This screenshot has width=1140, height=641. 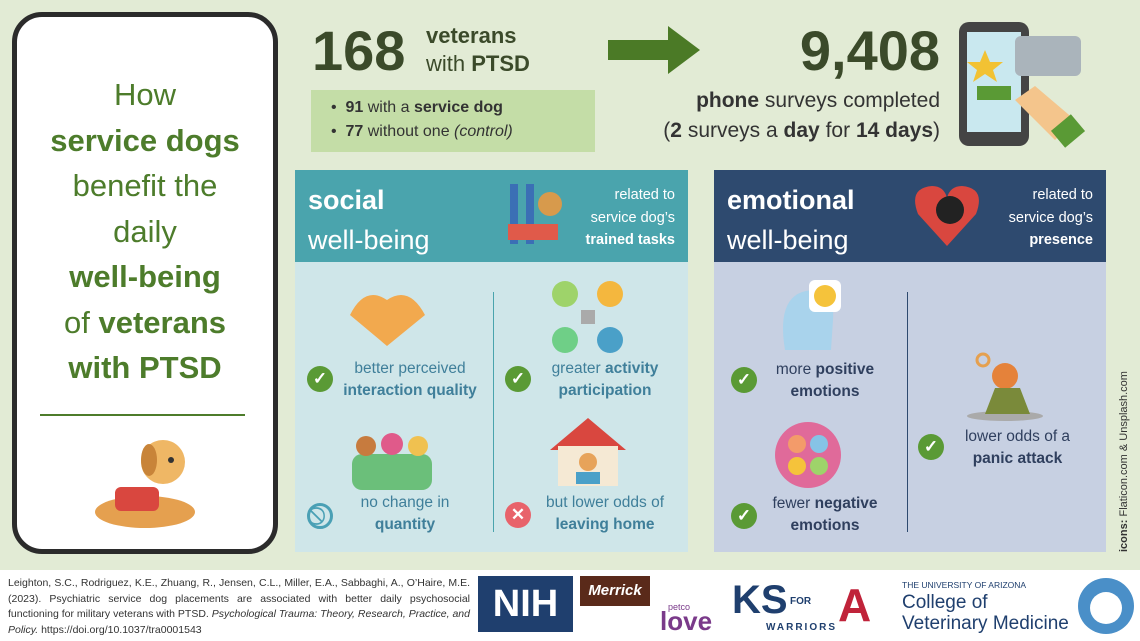 I want to click on social-related: related to service dog’s trained tasks, so click(x=622, y=218).